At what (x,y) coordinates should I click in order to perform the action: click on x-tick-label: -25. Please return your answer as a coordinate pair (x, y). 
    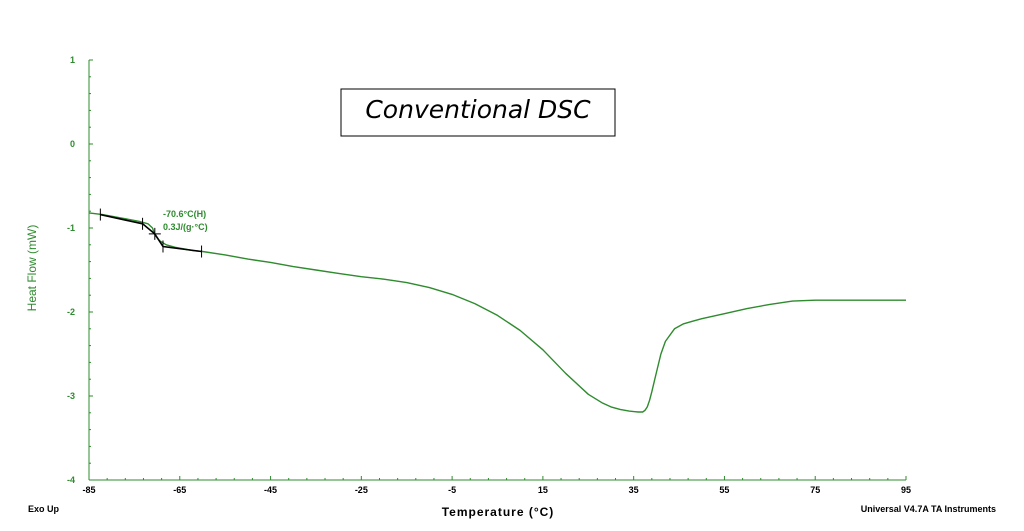
    Looking at the image, I should click on (361, 490).